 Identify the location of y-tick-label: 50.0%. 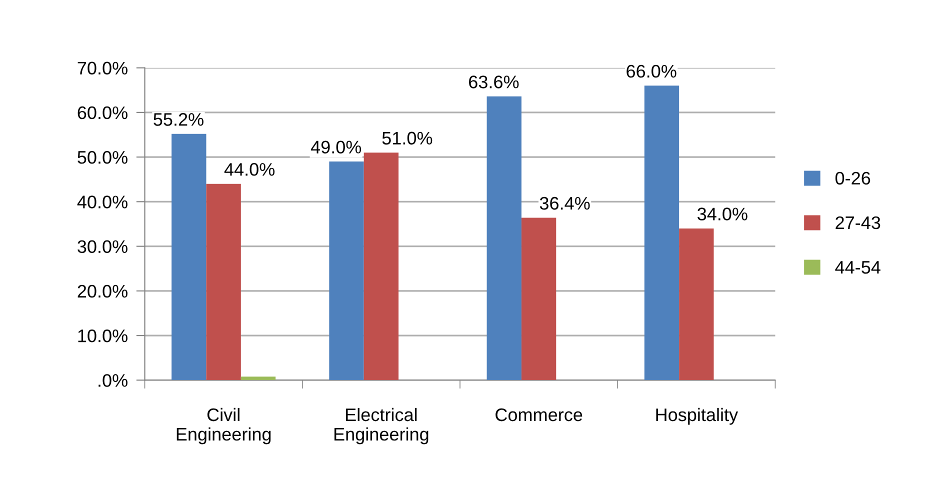
(103, 157).